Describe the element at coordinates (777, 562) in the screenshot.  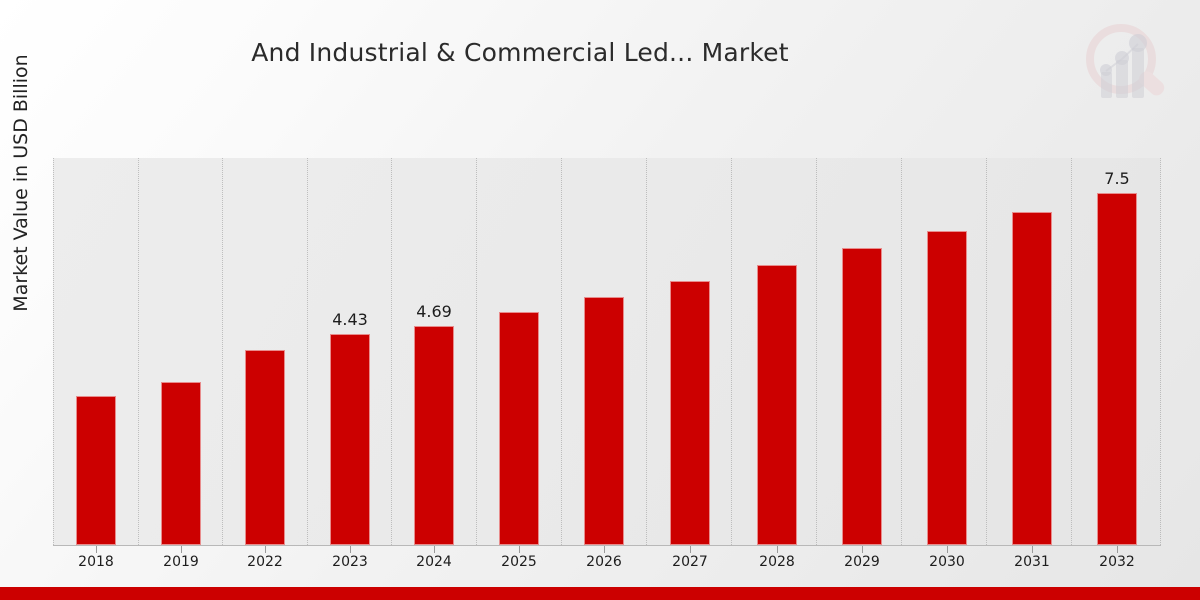
I see `x-tick-label-2028: 2028` at that location.